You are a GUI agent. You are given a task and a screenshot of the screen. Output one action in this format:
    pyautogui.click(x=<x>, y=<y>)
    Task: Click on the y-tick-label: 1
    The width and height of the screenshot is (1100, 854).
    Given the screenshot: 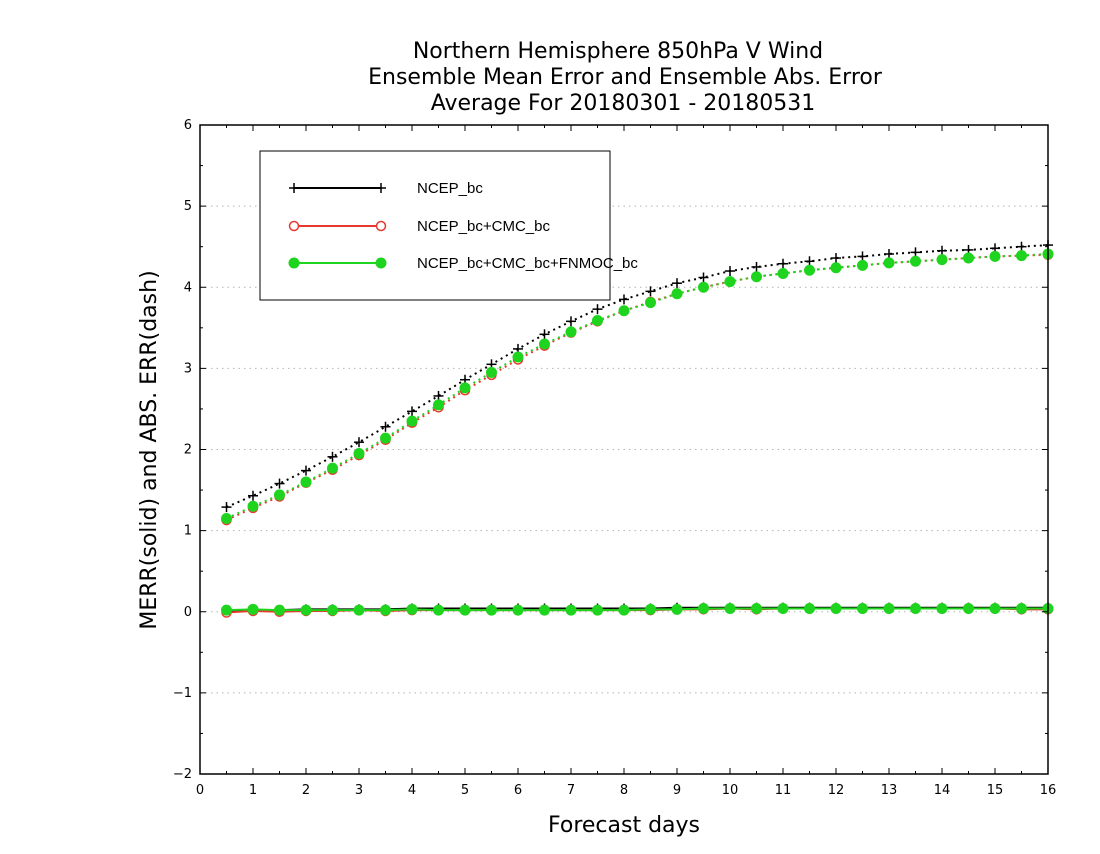 What is the action you would take?
    pyautogui.click(x=188, y=531)
    